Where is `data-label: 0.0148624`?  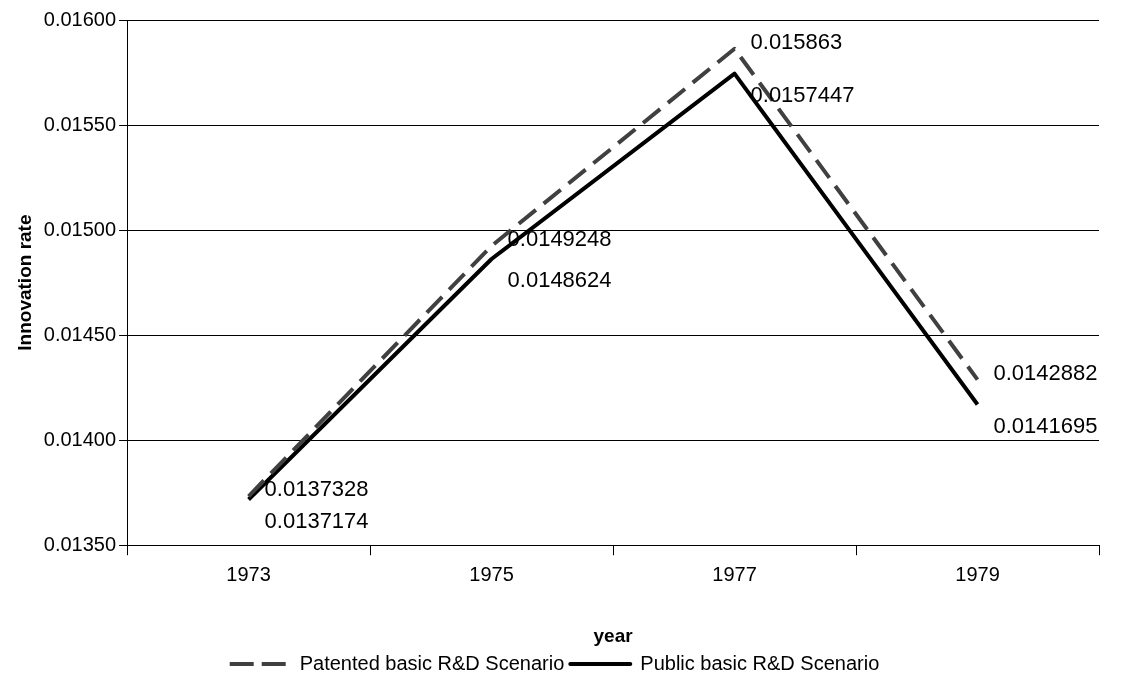 data-label: 0.0148624 is located at coordinates (559, 280).